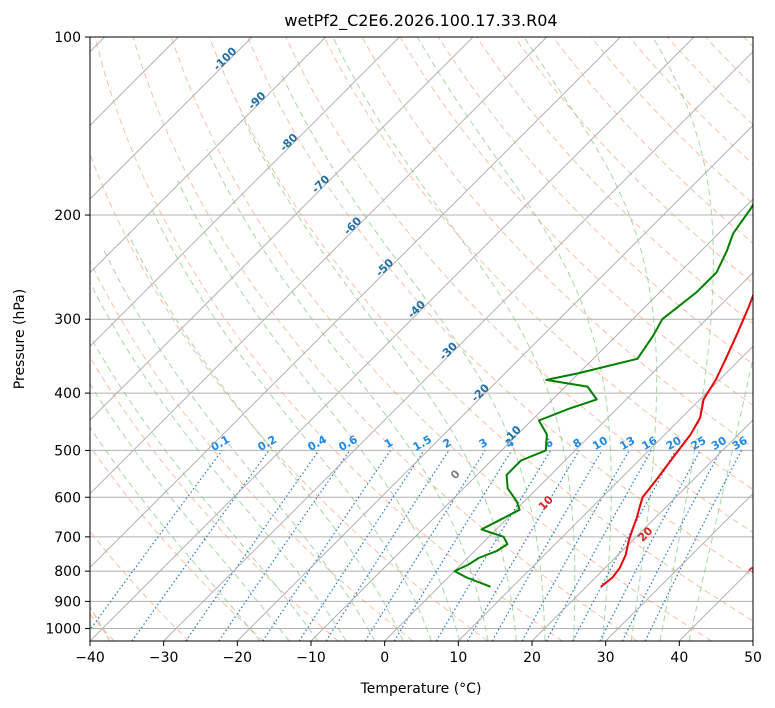 The width and height of the screenshot is (775, 708). I want to click on y-tick-label: 300, so click(67, 320).